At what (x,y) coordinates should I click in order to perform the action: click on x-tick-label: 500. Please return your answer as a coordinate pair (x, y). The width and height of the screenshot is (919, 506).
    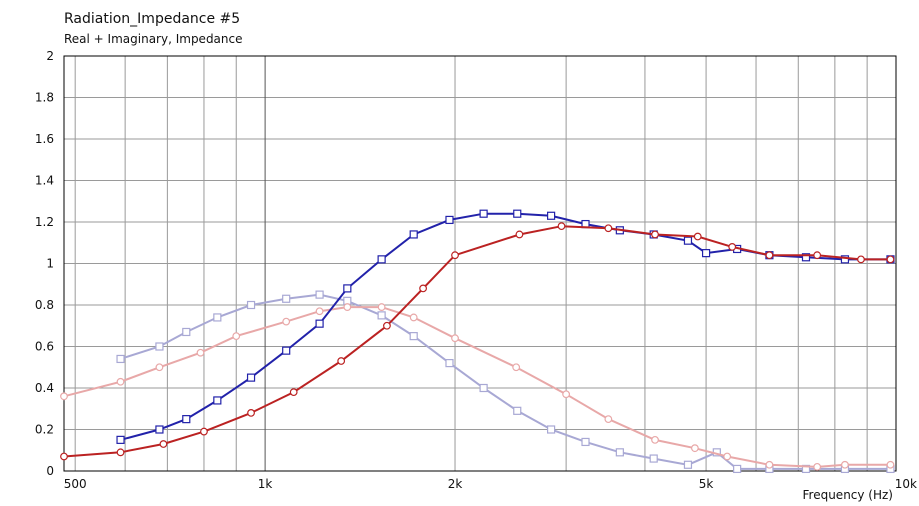
    Looking at the image, I should click on (75, 484).